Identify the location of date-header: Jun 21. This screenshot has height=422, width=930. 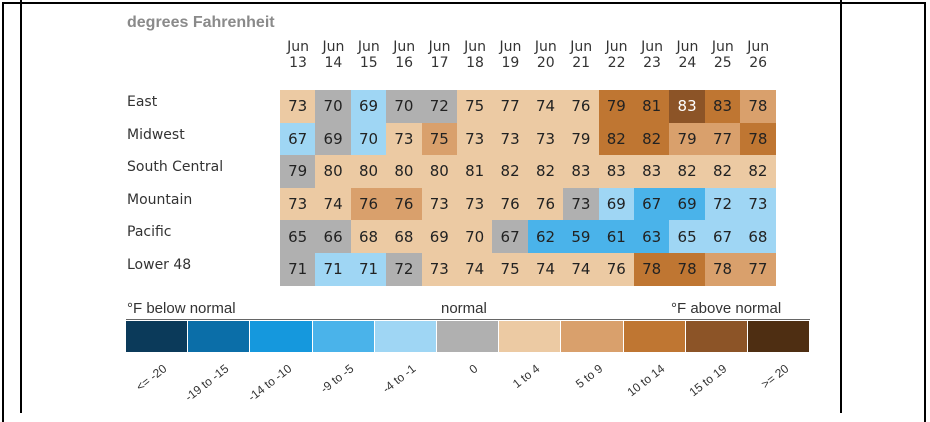
(581, 55).